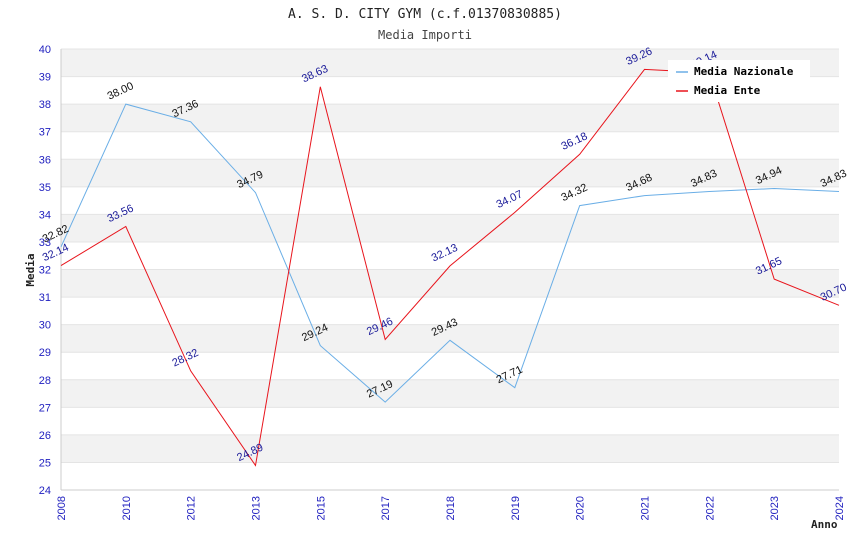 This screenshot has width=850, height=550. What do you see at coordinates (45, 243) in the screenshot?
I see `y-tick-label: 33` at bounding box center [45, 243].